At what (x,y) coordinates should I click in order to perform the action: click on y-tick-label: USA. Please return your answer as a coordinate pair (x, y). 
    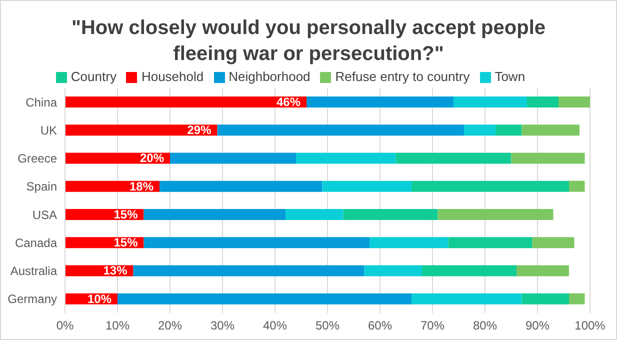
    Looking at the image, I should click on (44, 215).